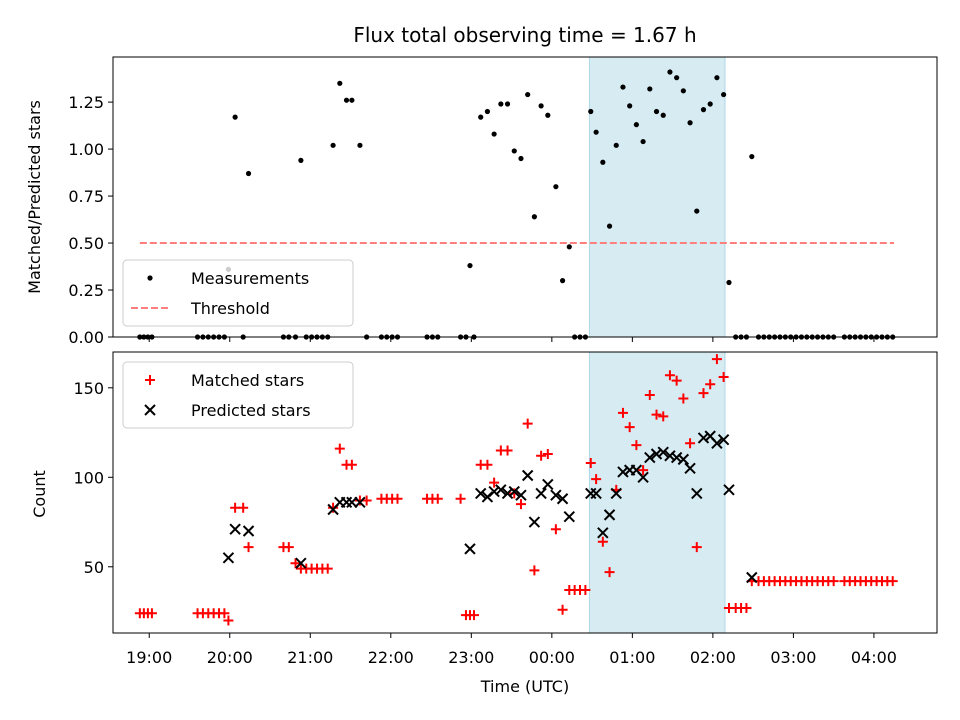 The width and height of the screenshot is (960, 720). I want to click on y-tick-label: 150, so click(88, 388).